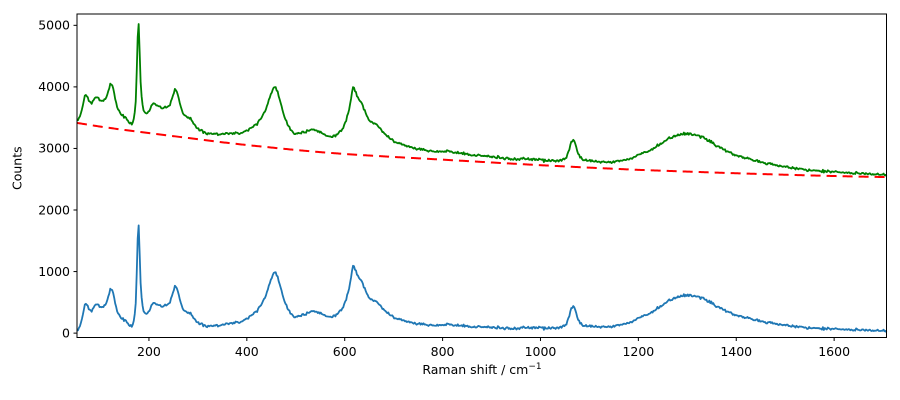  What do you see at coordinates (541, 351) in the screenshot?
I see `x-tick-label: 1000` at bounding box center [541, 351].